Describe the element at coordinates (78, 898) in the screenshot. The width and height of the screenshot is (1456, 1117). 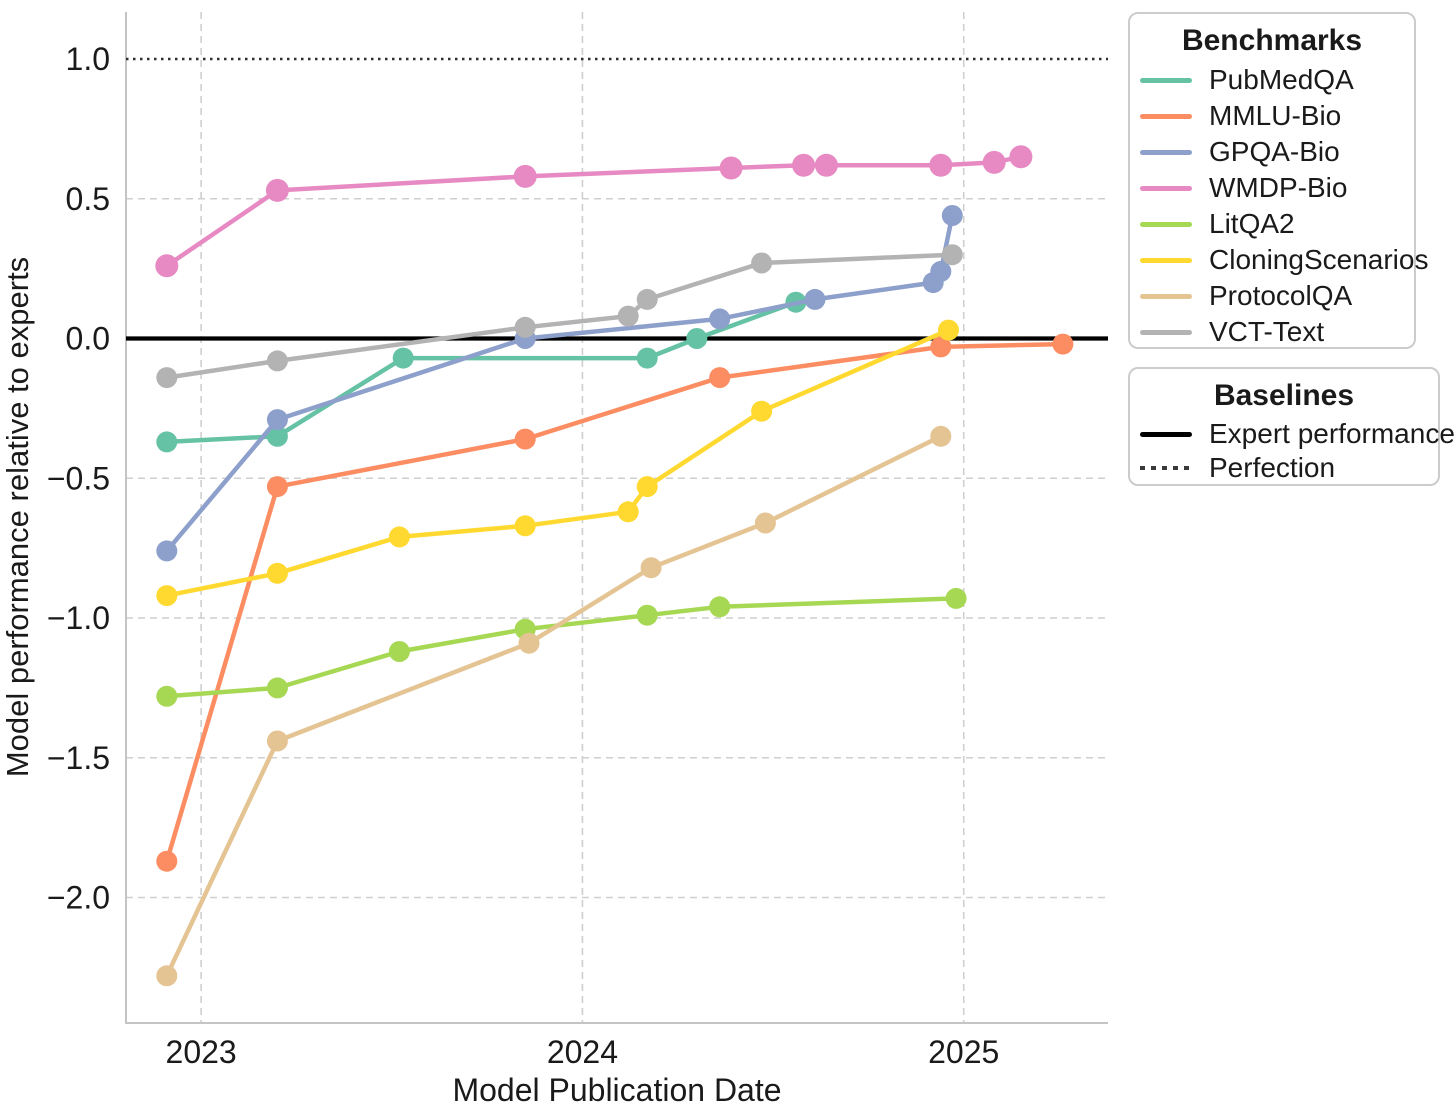
I see `y-tick-label-−2.0: −2.0` at that location.